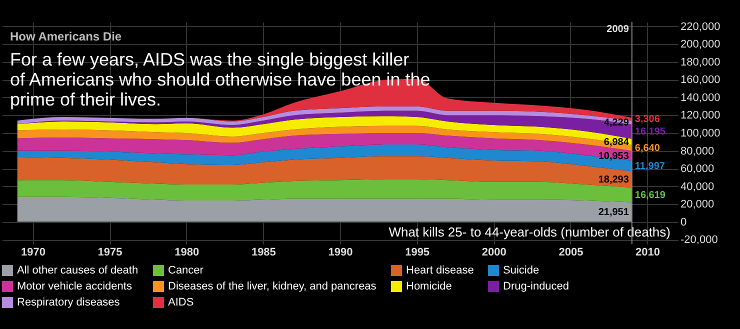 The width and height of the screenshot is (740, 329). I want to click on x-tick-label: 1985, so click(263, 252).